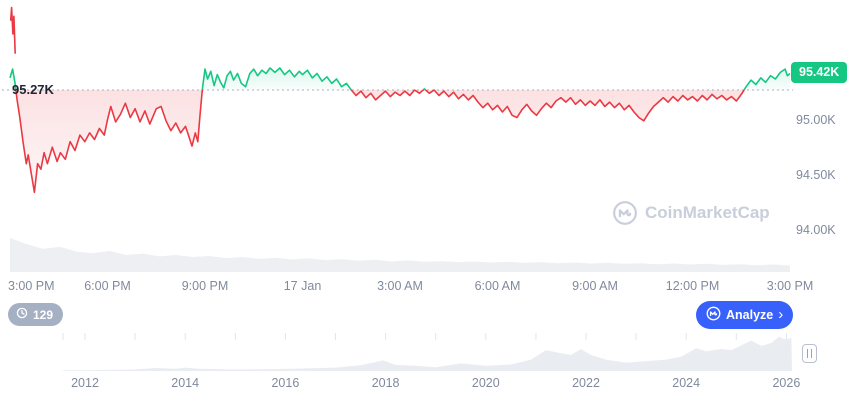 Image resolution: width=860 pixels, height=401 pixels. Describe the element at coordinates (625, 213) in the screenshot. I see `coinmarketcap-logo-icon` at that location.